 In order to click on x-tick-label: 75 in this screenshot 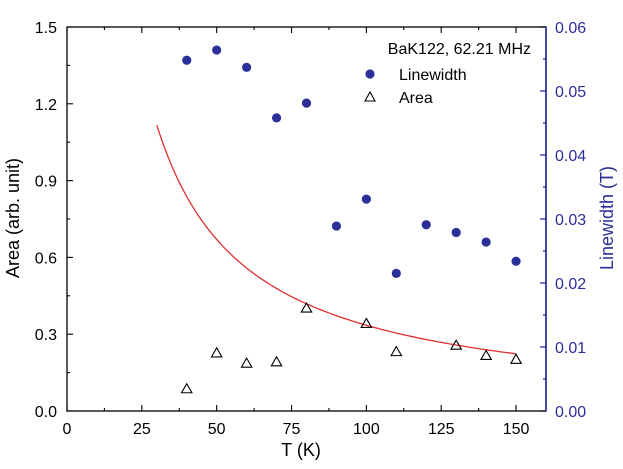, I will do `click(292, 429)`.